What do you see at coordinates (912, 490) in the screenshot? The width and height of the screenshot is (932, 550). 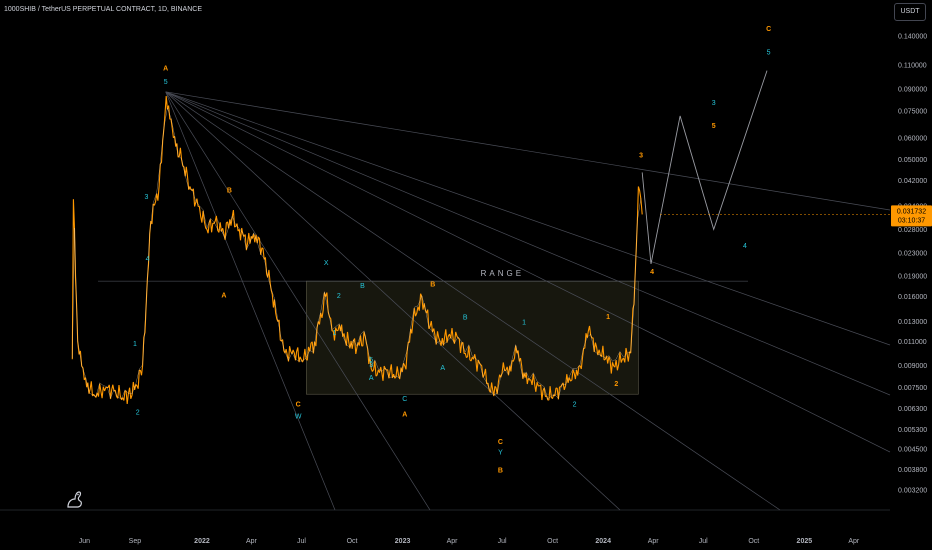 I see `y-tick-label: 0.003200` at bounding box center [912, 490].